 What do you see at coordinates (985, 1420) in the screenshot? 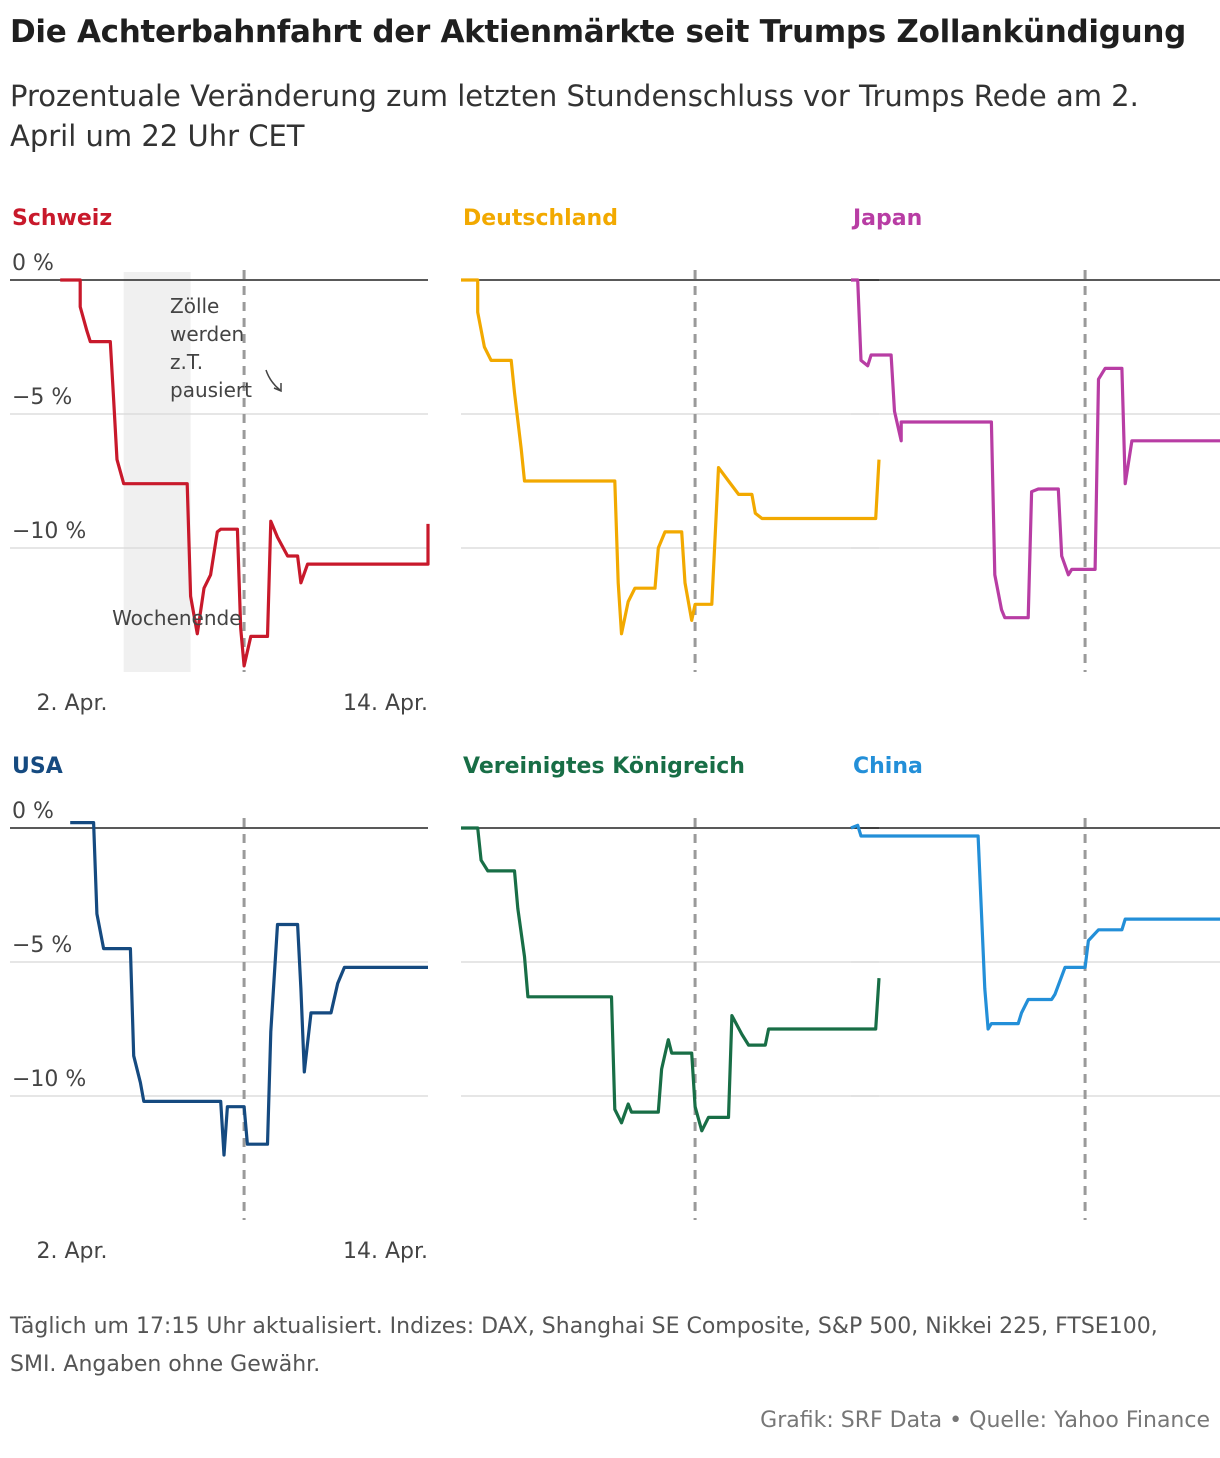
I see `source-credit: Grafik: SRF Data • Quelle: Yahoo Finance` at bounding box center [985, 1420].